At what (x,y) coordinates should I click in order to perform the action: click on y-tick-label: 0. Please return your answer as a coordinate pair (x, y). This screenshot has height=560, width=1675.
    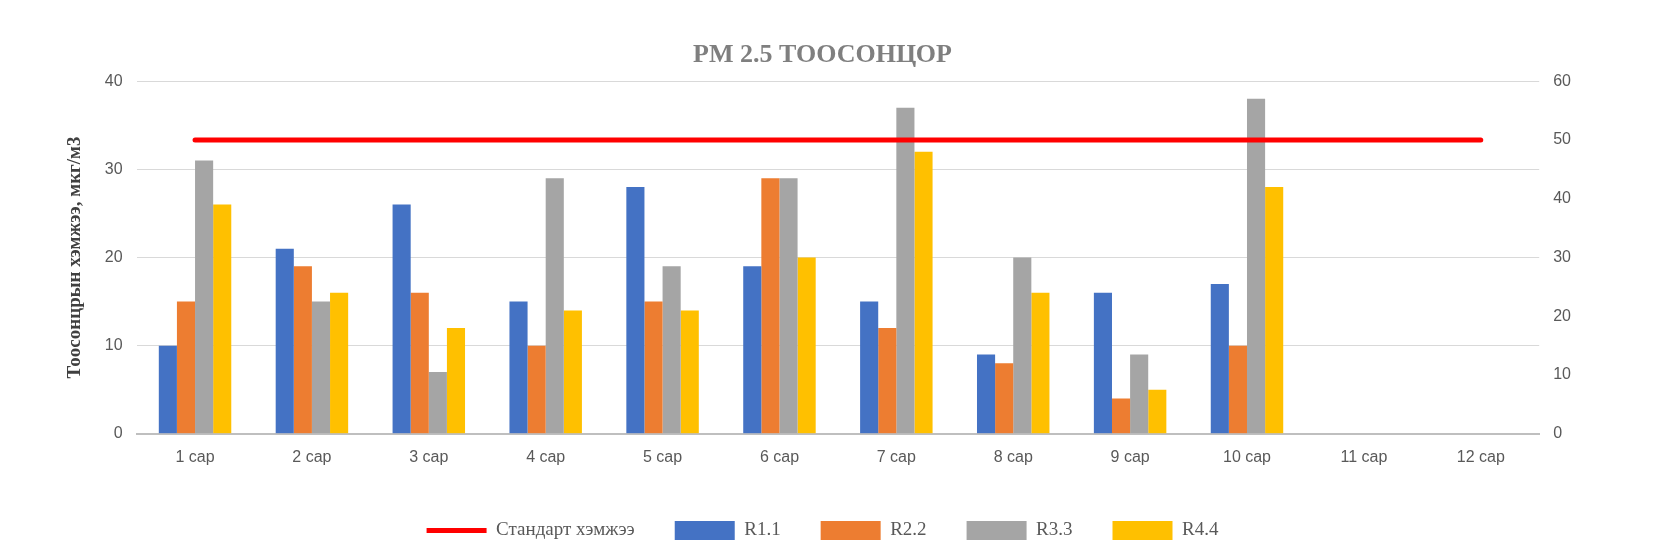
    Looking at the image, I should click on (118, 433).